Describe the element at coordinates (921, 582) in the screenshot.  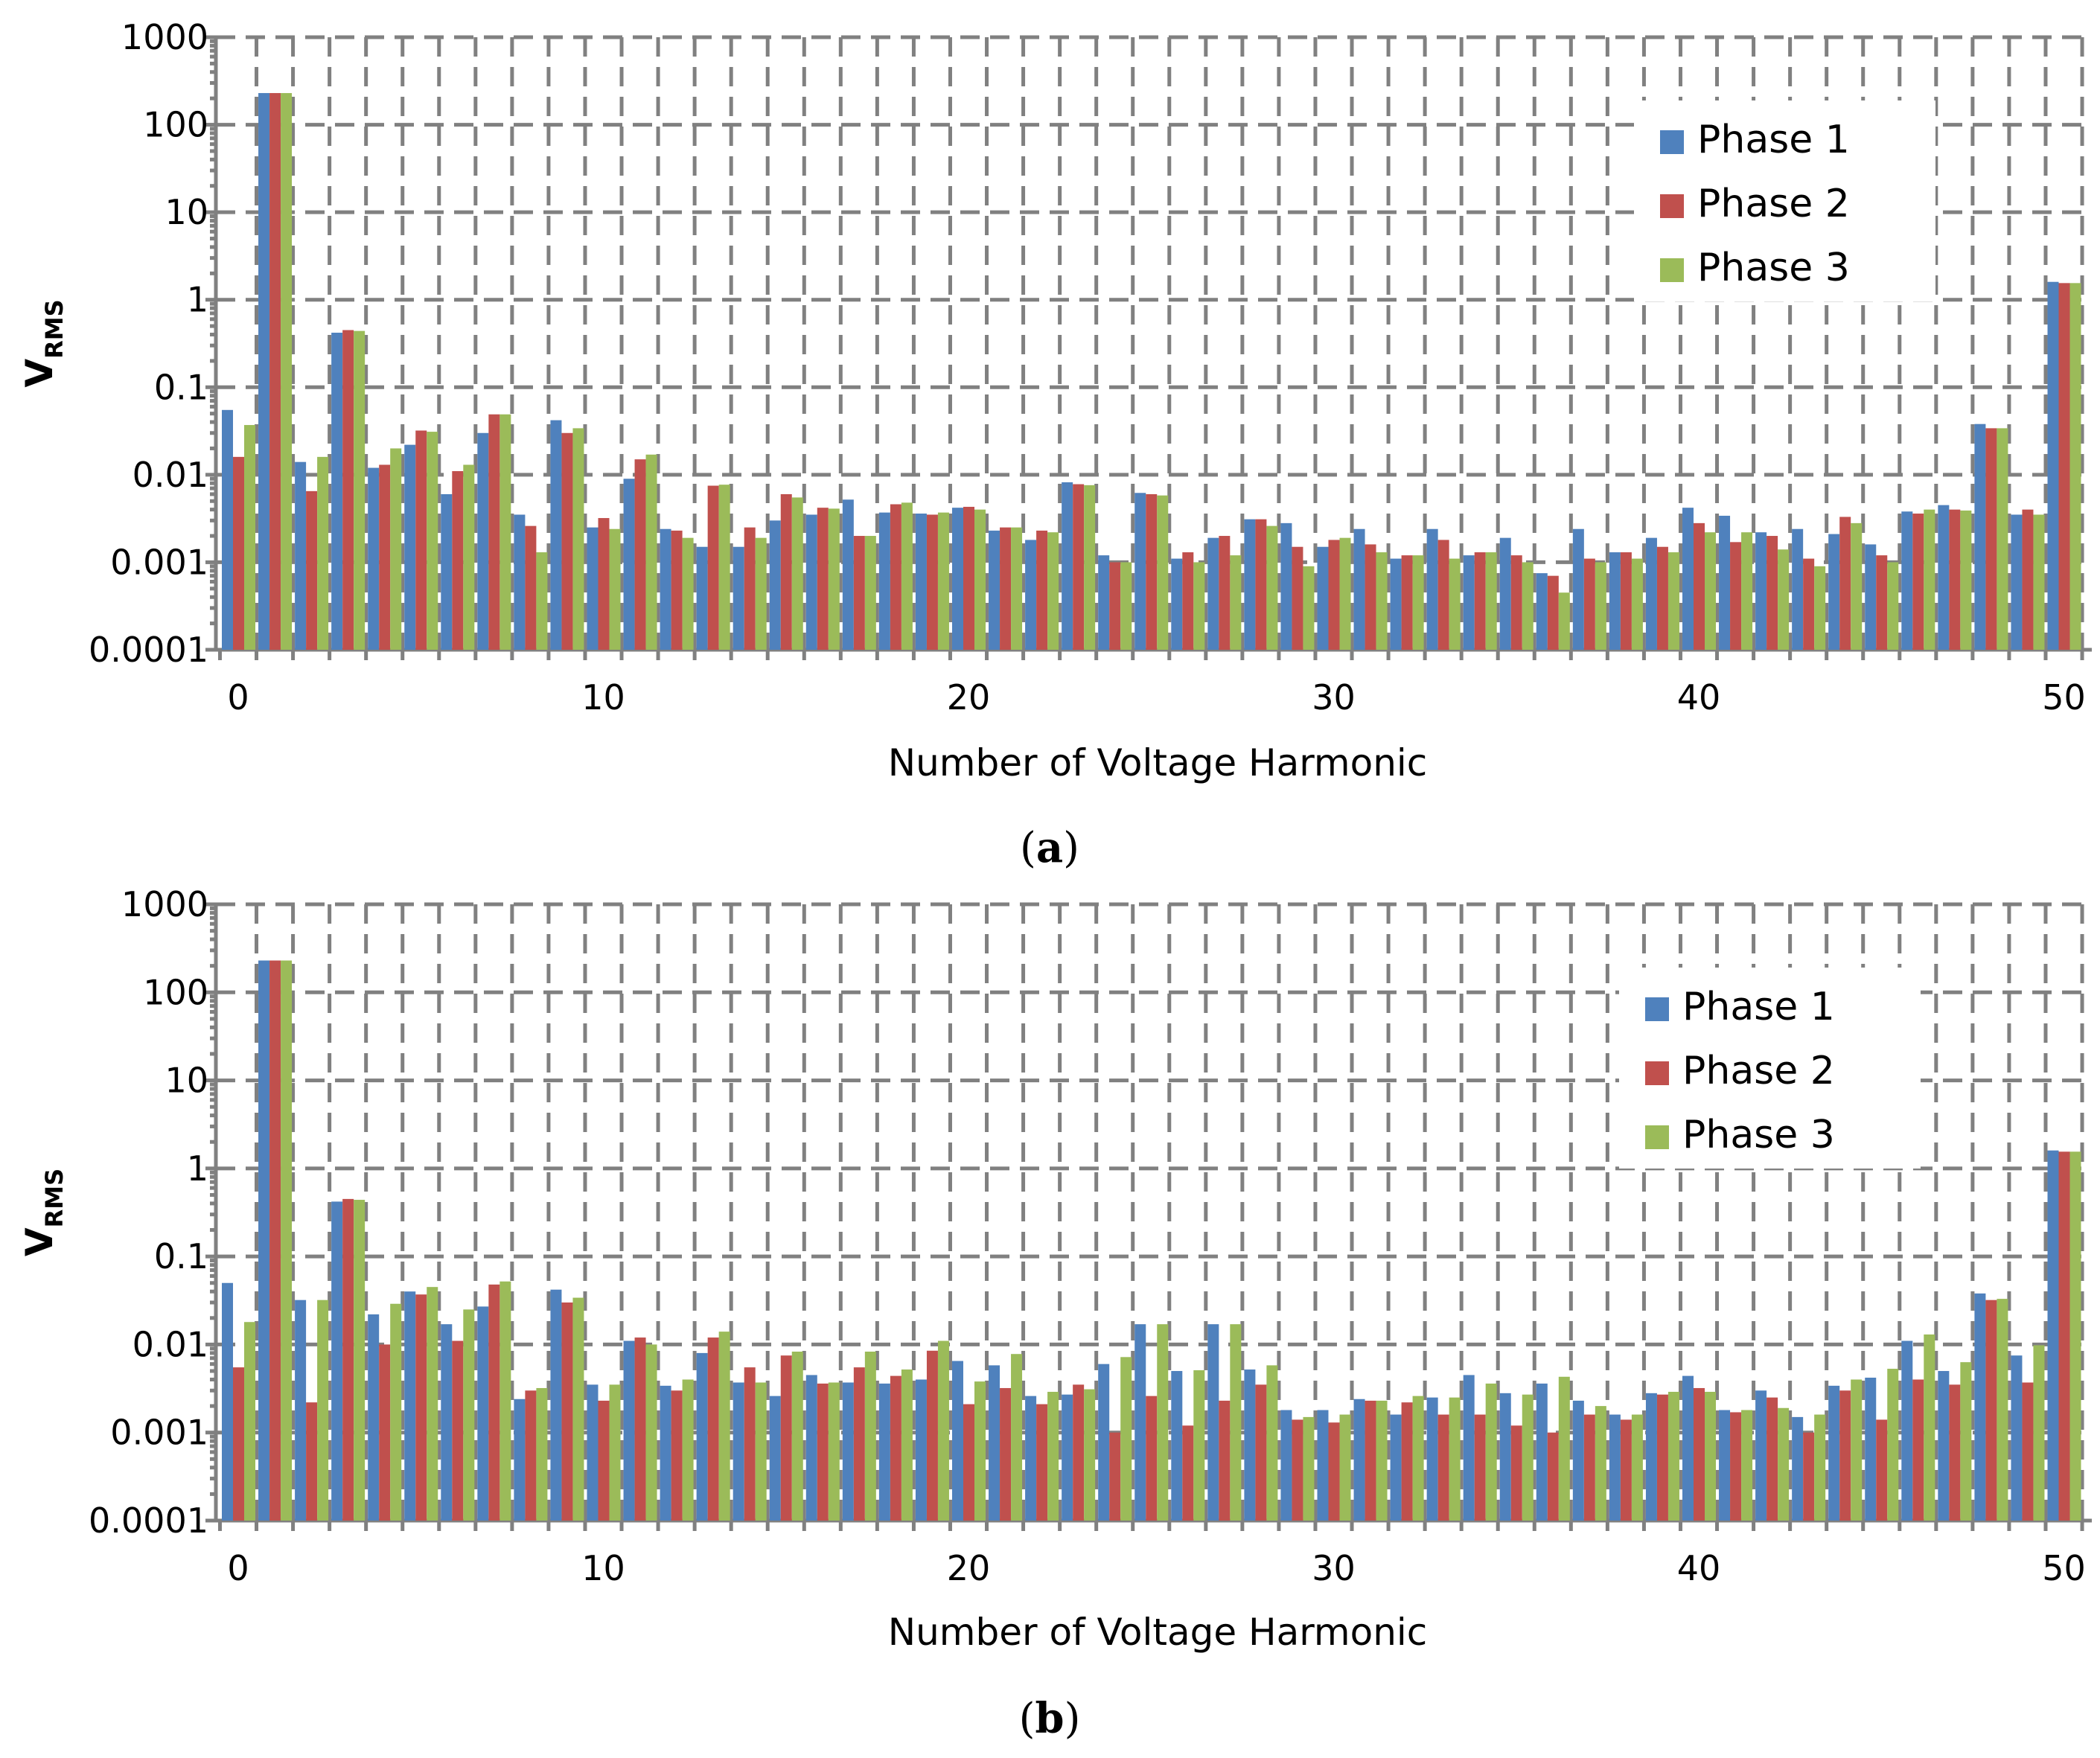
I see `bar-phase-1-h19` at that location.